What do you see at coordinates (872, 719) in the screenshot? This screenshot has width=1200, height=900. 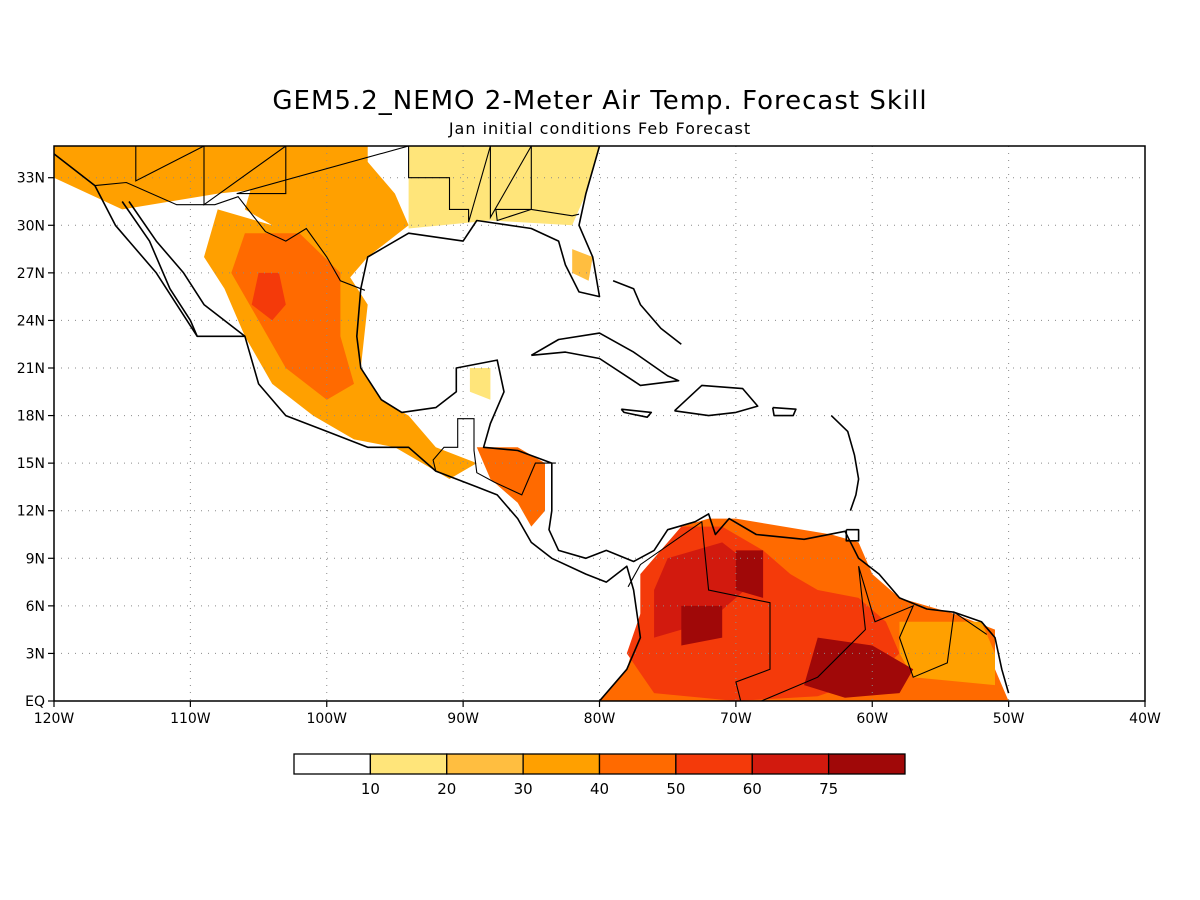 I see `lon-tick-label: 60W` at bounding box center [872, 719].